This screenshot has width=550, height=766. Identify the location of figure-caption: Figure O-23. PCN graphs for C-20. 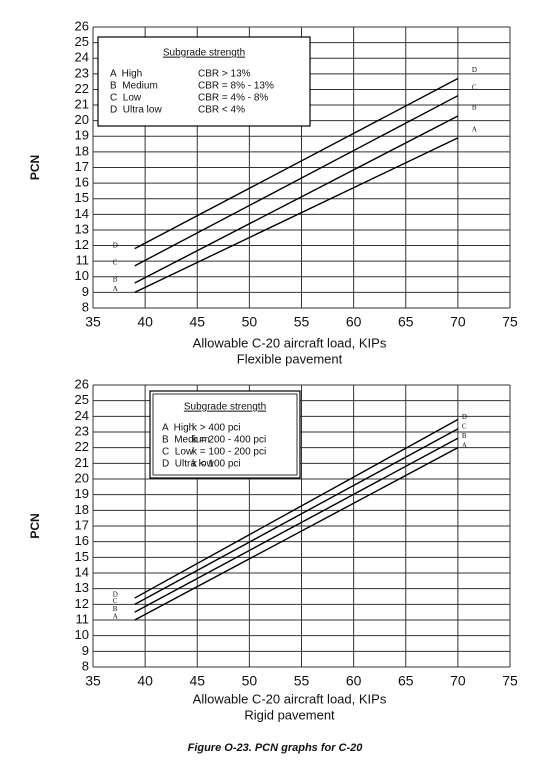
(276, 748).